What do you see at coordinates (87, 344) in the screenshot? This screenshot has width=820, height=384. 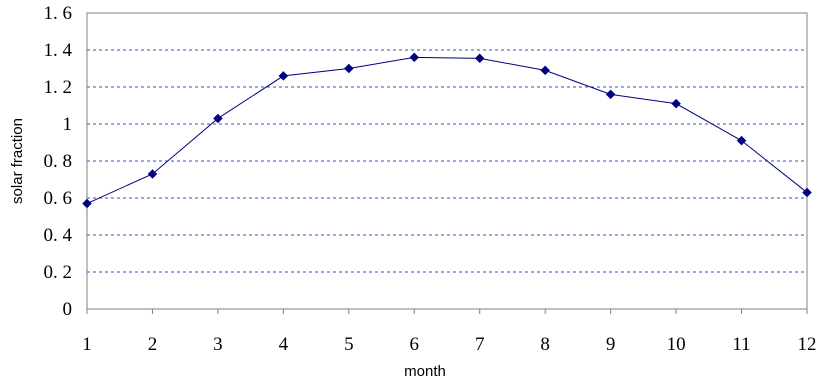 I see `x-tick-label: 1` at bounding box center [87, 344].